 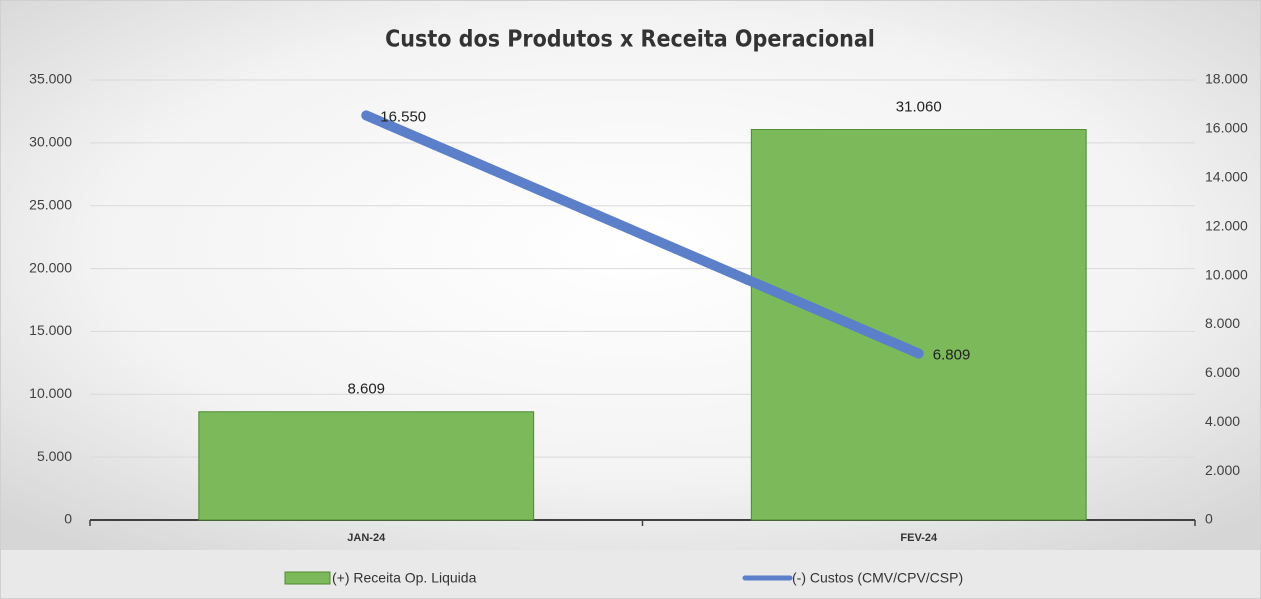 I want to click on y2-tick-label: 14.000, so click(x=1226, y=176).